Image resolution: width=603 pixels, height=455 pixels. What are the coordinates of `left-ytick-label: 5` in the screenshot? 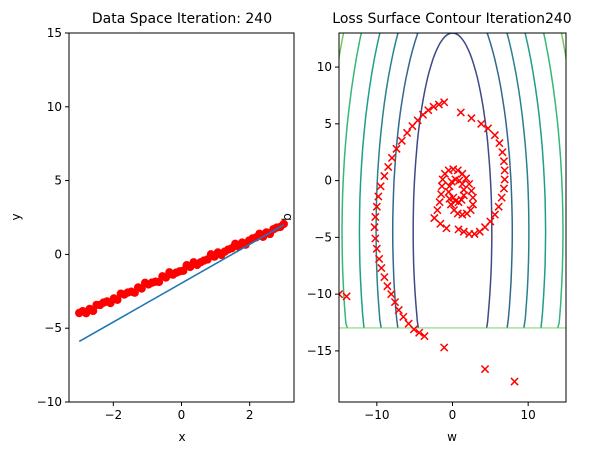 It's located at (58, 181).